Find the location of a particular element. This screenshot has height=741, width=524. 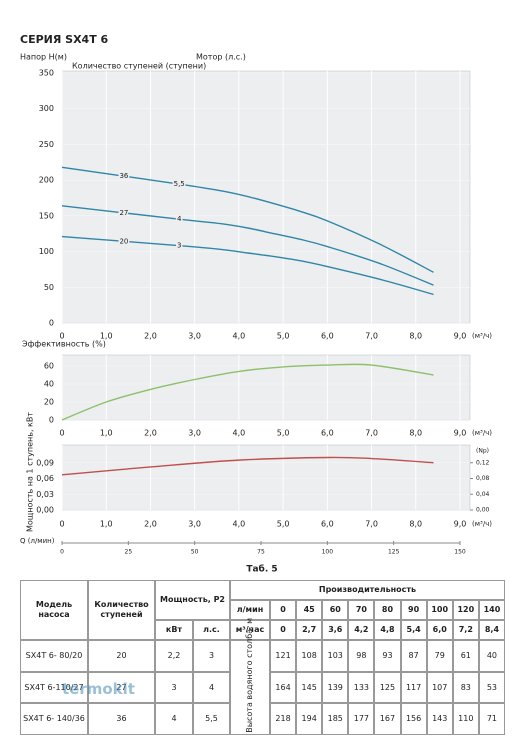

cell-text: 90 is located at coordinates (414, 610).